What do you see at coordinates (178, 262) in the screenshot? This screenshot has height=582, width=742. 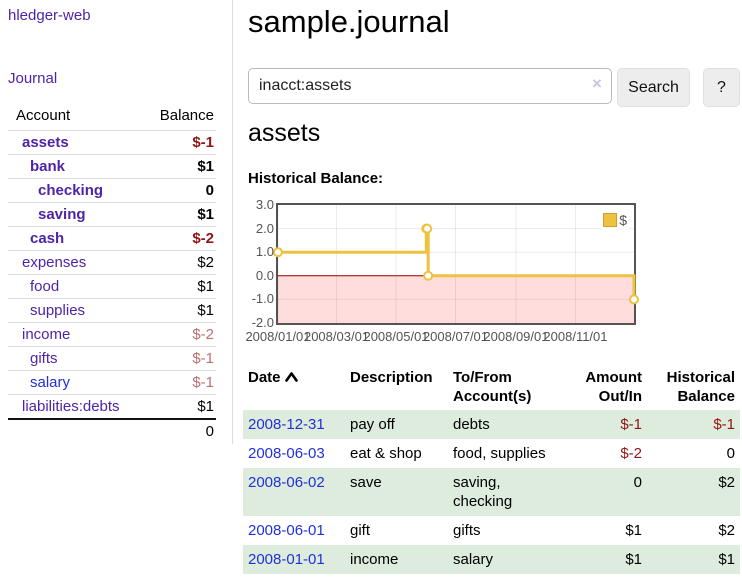 I see `account-balance: $2` at bounding box center [178, 262].